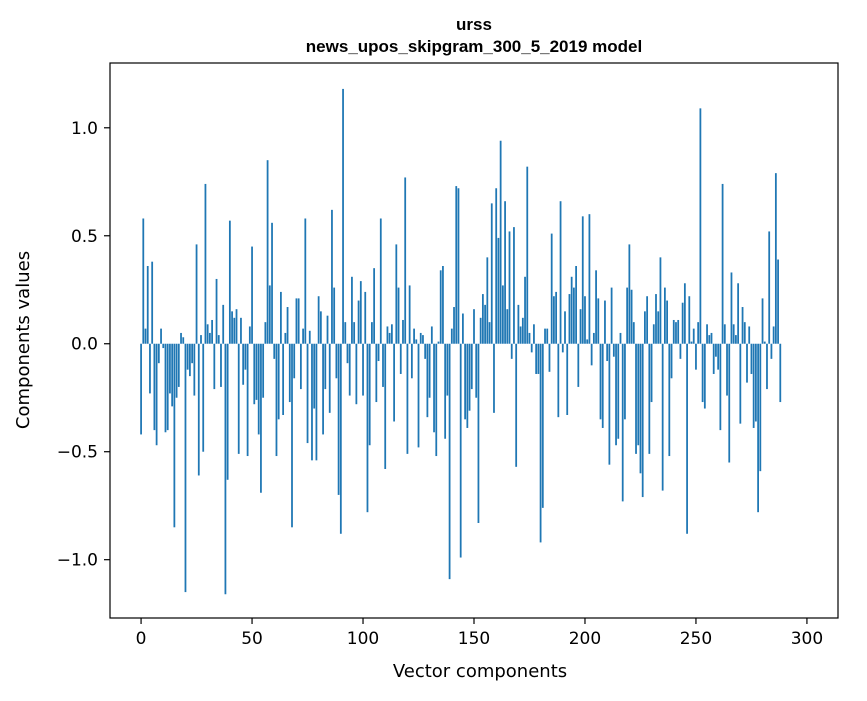  Describe the element at coordinates (141, 639) in the screenshot. I see `x-tick-label: 0` at that location.